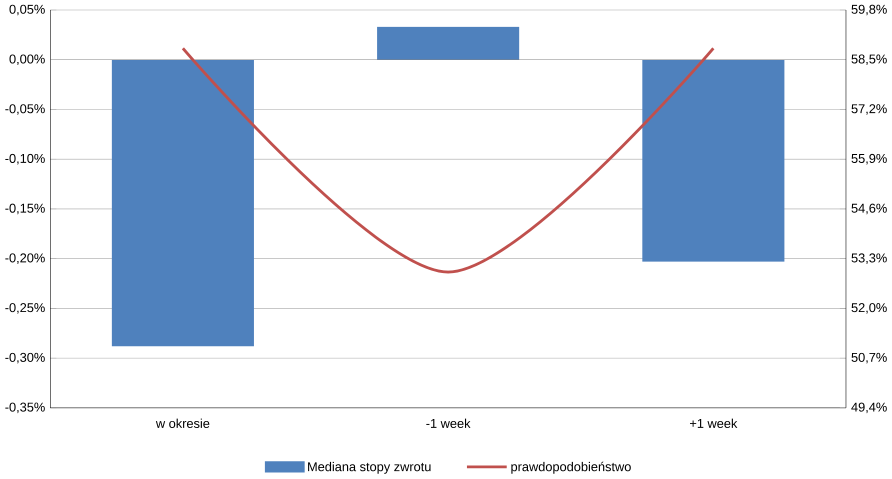 Image resolution: width=892 pixels, height=479 pixels. What do you see at coordinates (369, 468) in the screenshot?
I see `legend-label: Mediana stopy zwrotu` at bounding box center [369, 468].